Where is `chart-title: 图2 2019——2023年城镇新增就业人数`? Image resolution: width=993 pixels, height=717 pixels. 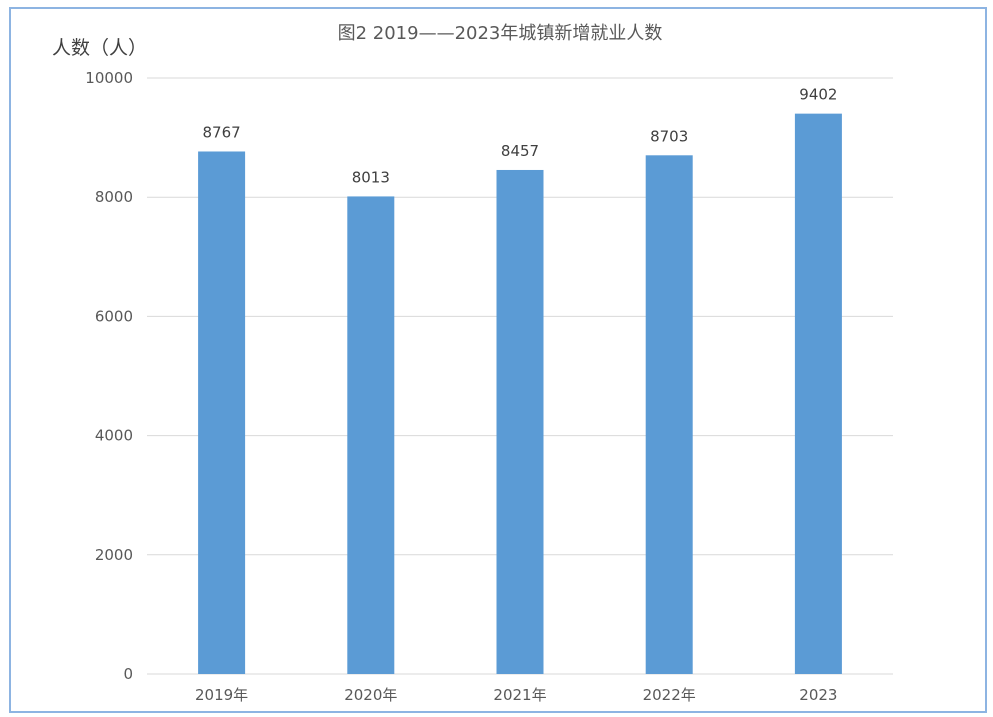 chart-title: 图2 2019——2023年城镇新增就业人数 is located at coordinates (500, 33).